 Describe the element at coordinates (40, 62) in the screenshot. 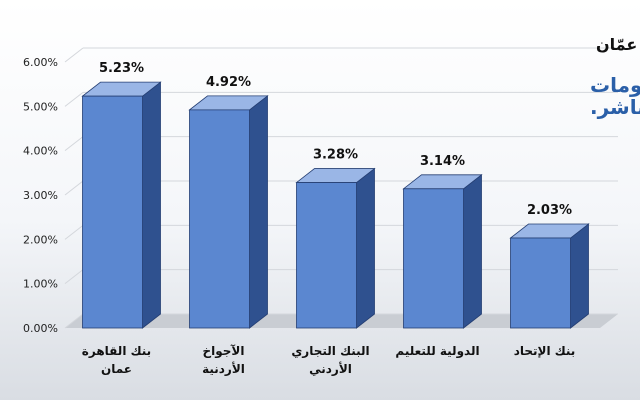

I see `y-tick-label: 6.00%` at that location.